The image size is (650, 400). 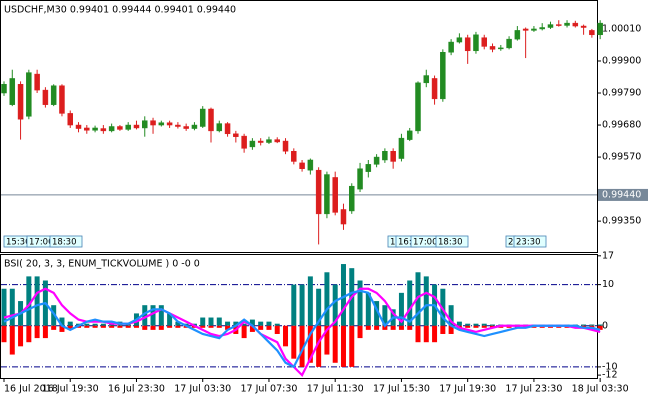 I want to click on tag-label: 1, so click(x=392, y=243).